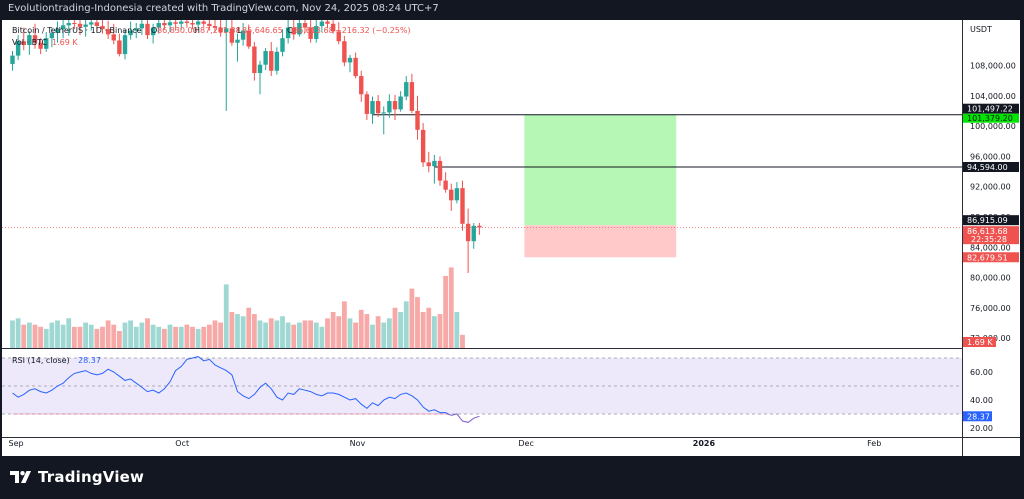  What do you see at coordinates (220, 30) in the screenshot?
I see `legend-high: 87,211.38` at bounding box center [220, 30].